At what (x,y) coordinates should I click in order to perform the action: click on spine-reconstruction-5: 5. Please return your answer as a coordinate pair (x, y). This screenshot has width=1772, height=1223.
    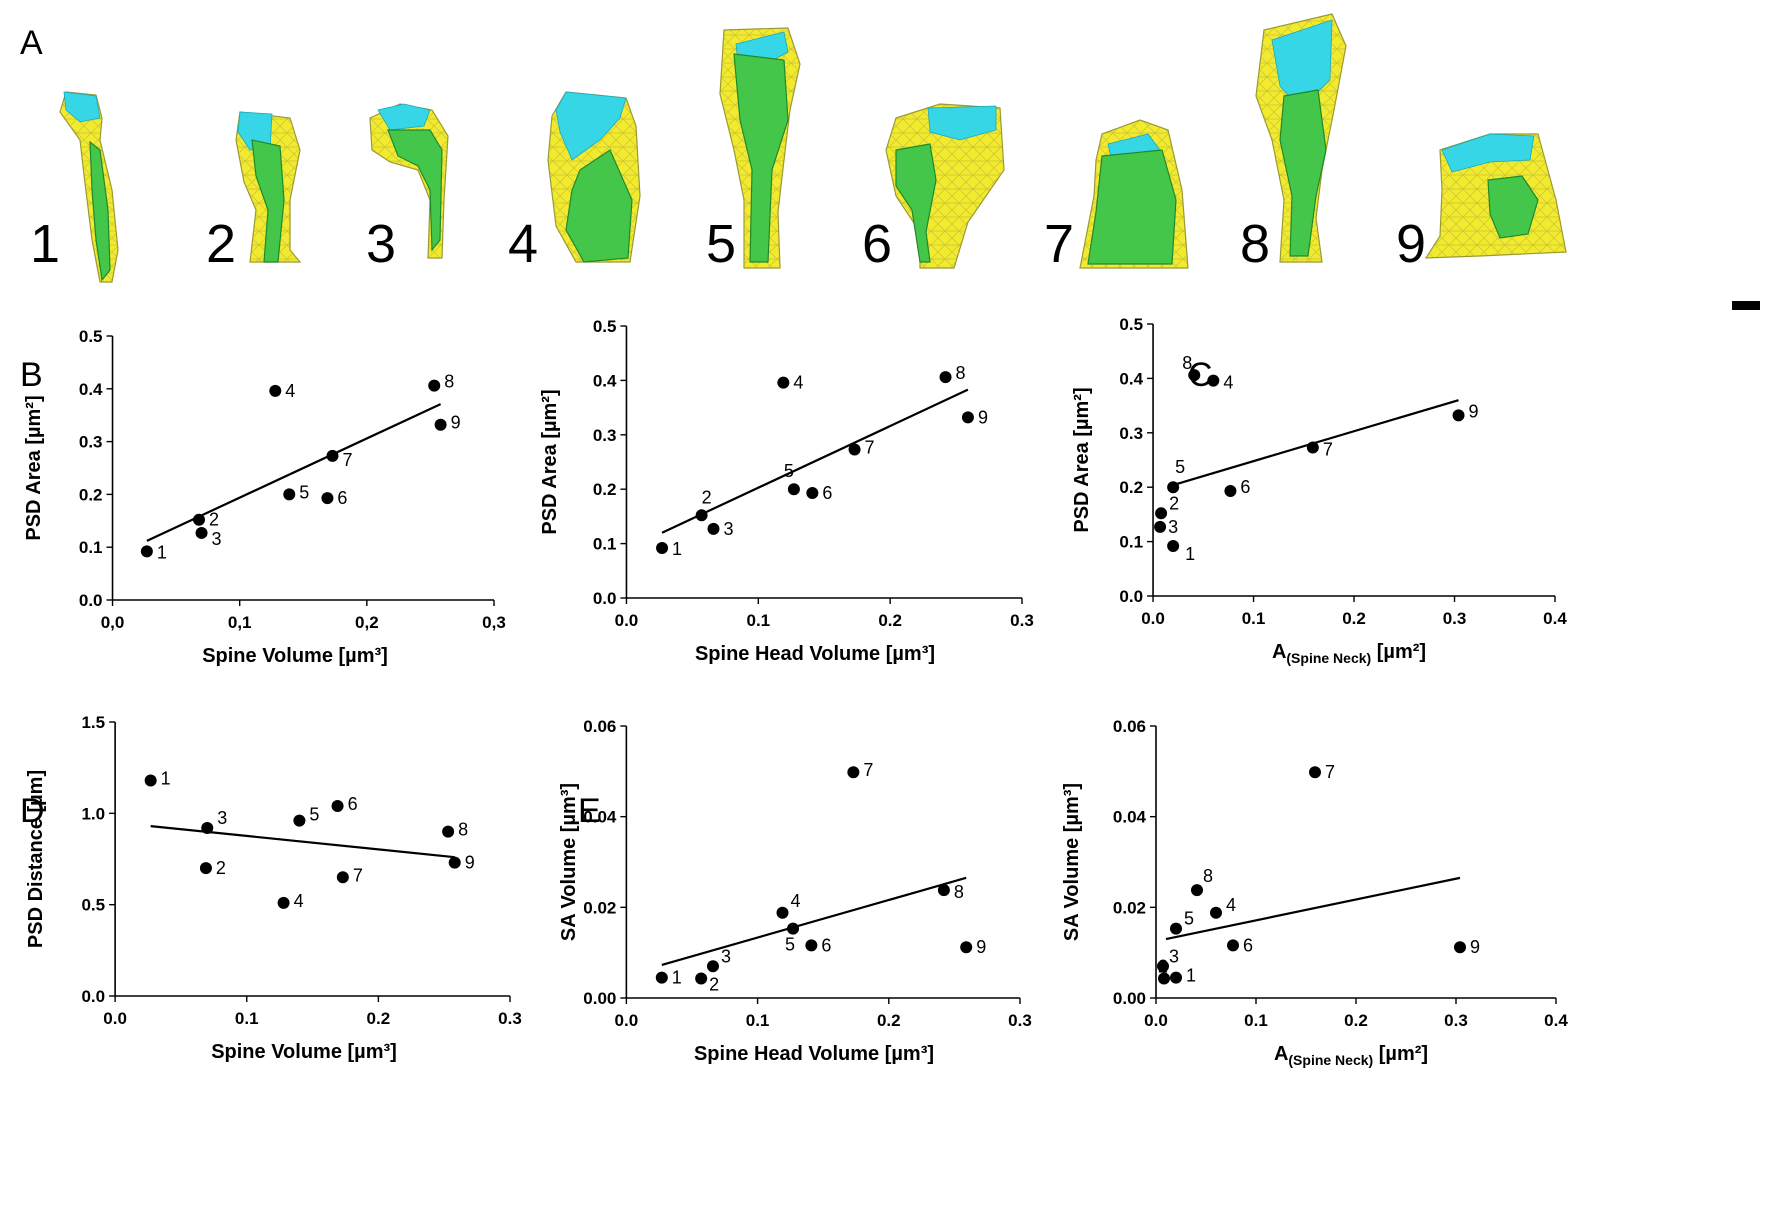
    Looking at the image, I should click on (753, 150).